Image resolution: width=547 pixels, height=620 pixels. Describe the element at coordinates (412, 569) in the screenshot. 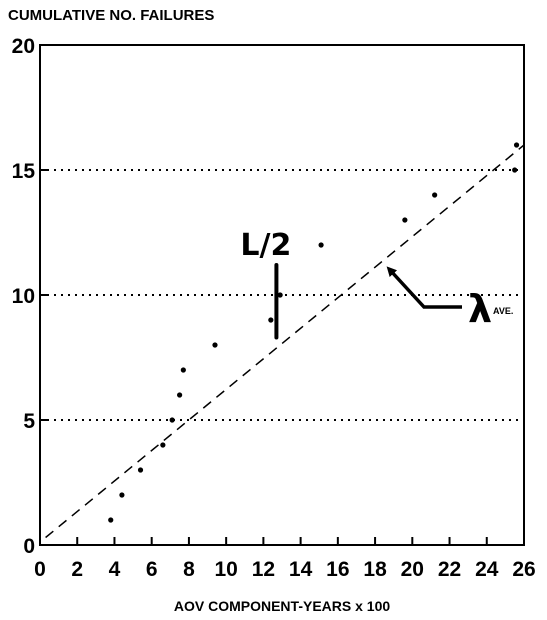

I see `x-tick-label: 20` at that location.